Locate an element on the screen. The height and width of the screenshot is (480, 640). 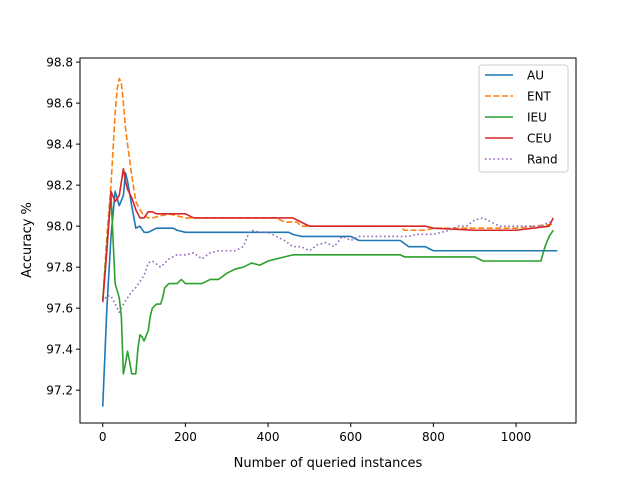
x-tick-label: 0 is located at coordinates (103, 437).